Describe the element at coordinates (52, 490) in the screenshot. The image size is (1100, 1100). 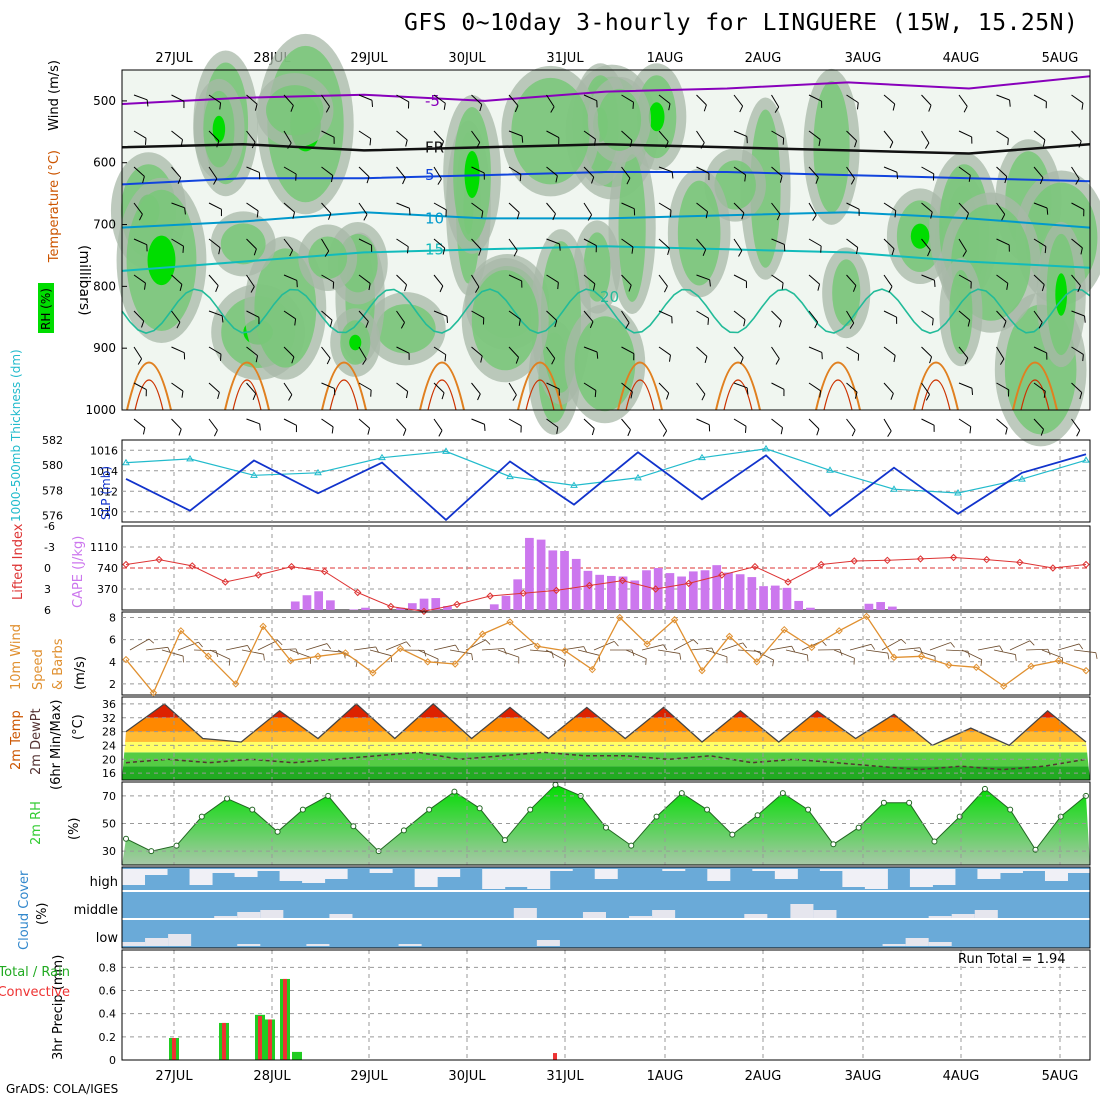
I see `thickness-tick-label: 578` at that location.